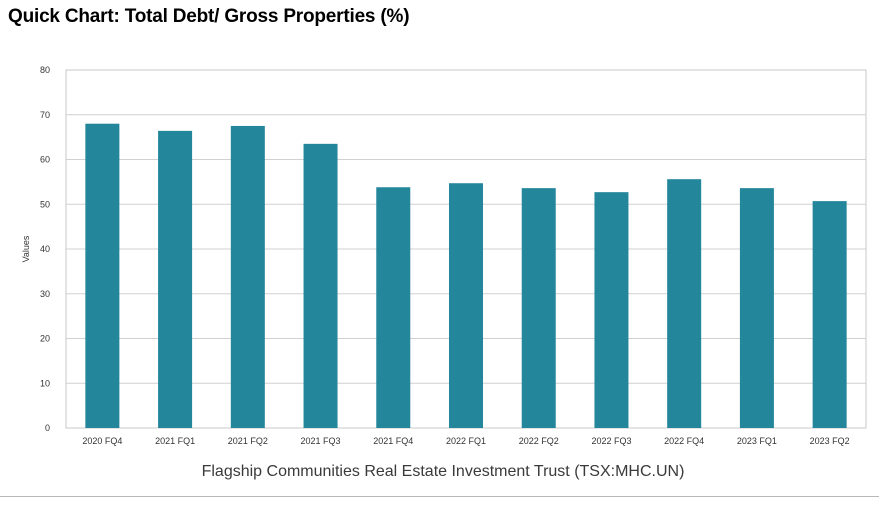 This screenshot has height=507, width=879. Describe the element at coordinates (539, 441) in the screenshot. I see `x-tick-label: 2022 FQ2` at that location.